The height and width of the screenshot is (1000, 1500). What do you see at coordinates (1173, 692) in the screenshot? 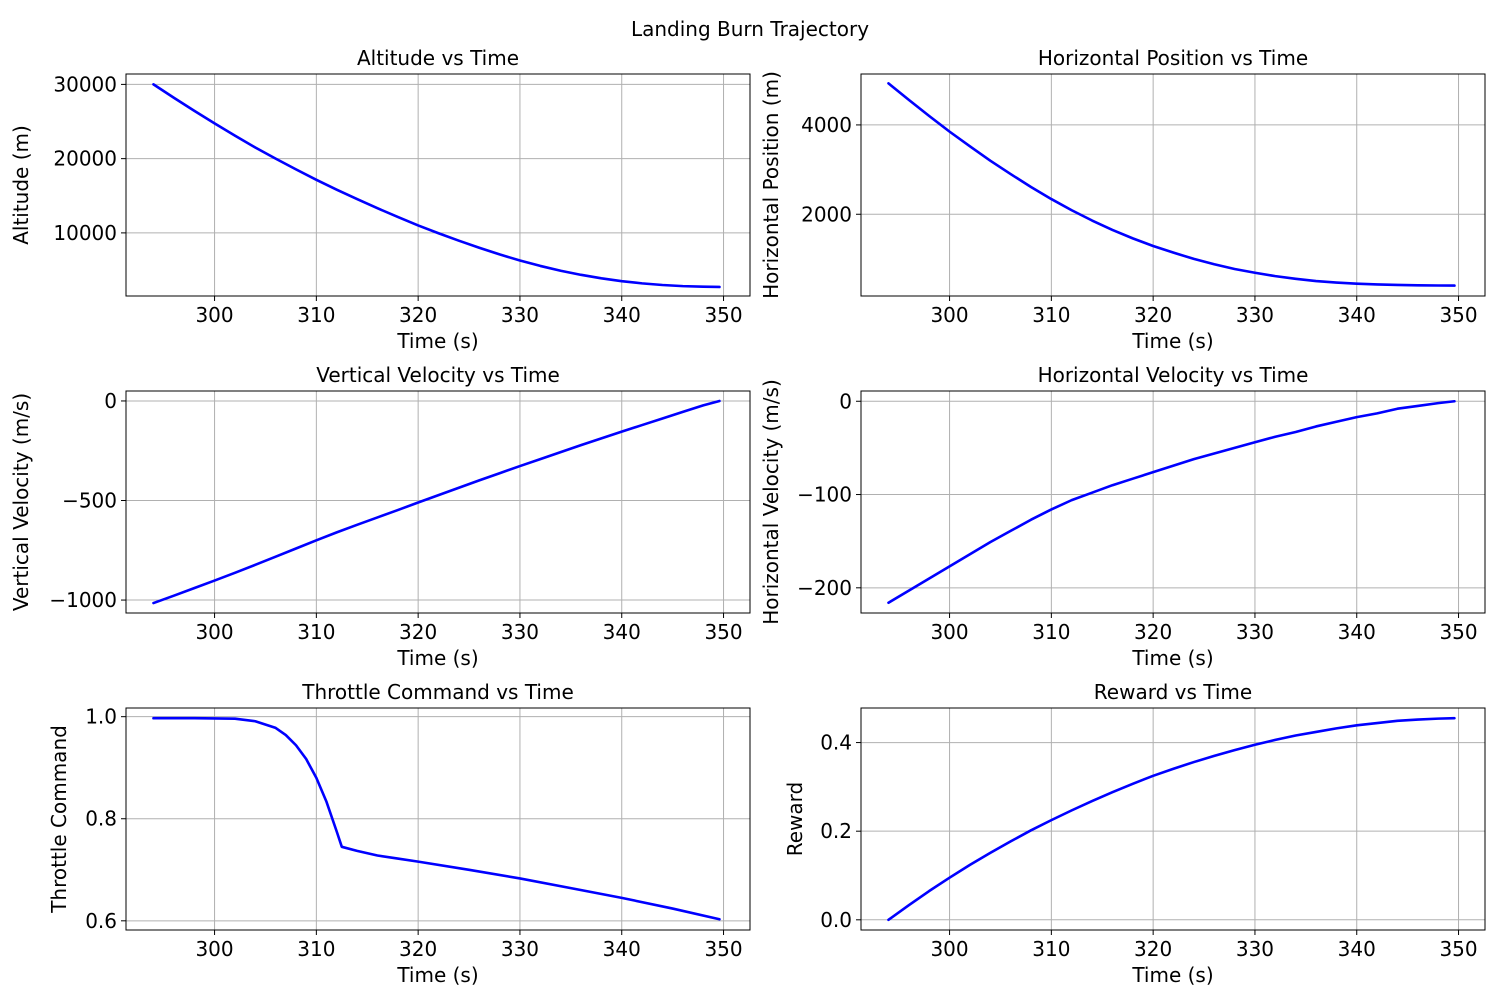
I see `subplot-title: Reward vs Time` at bounding box center [1173, 692].